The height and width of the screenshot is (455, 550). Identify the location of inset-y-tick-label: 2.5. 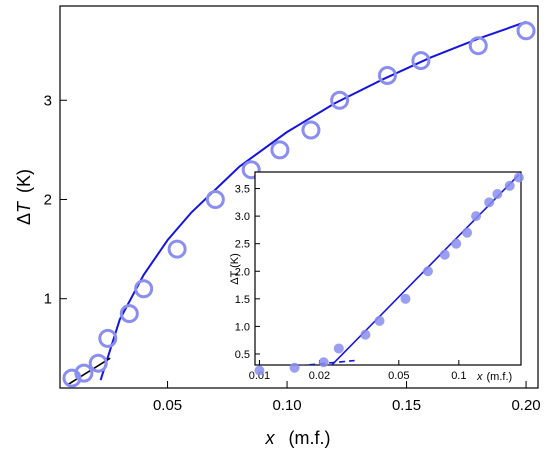
(242, 245).